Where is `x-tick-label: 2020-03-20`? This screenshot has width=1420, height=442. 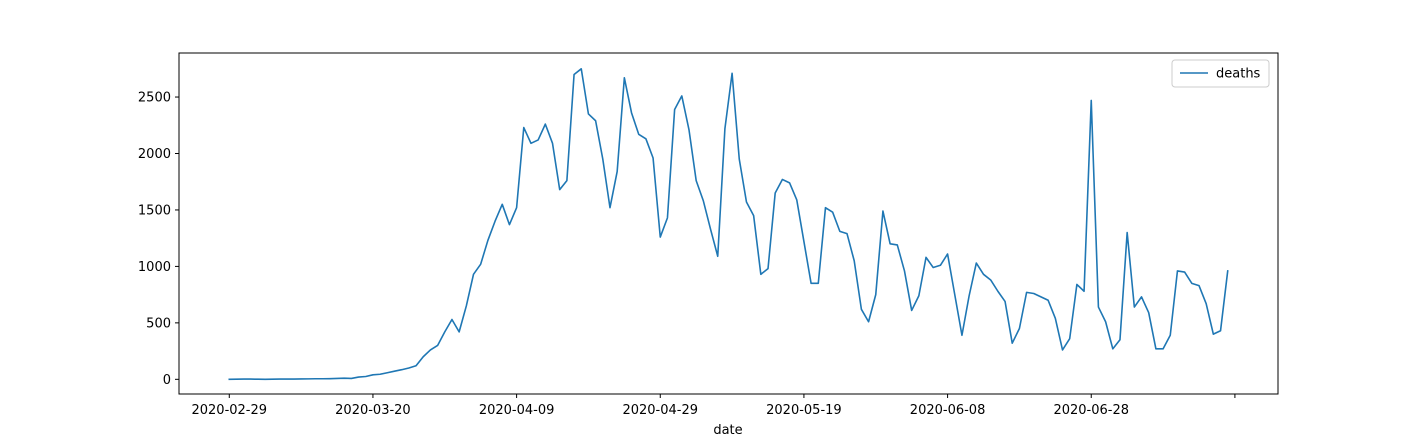 x-tick-label: 2020-03-20 is located at coordinates (373, 410).